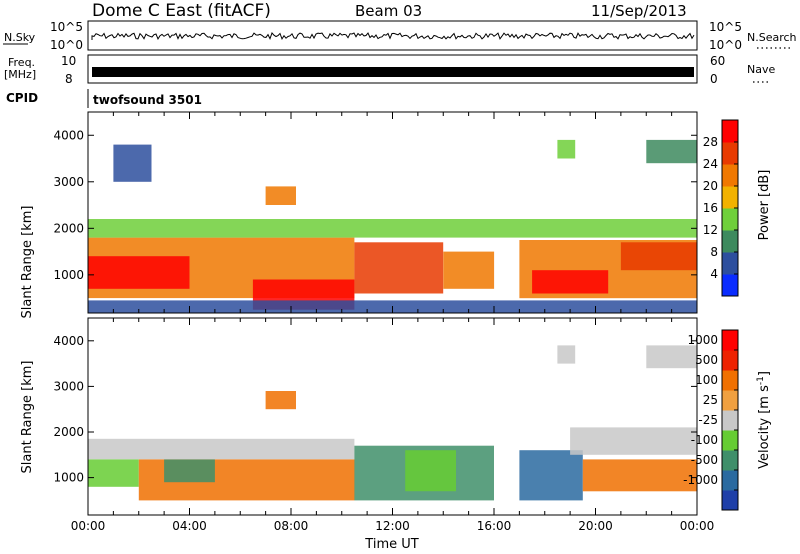  I want to click on colorbar-tick-label: 25, so click(710, 400).